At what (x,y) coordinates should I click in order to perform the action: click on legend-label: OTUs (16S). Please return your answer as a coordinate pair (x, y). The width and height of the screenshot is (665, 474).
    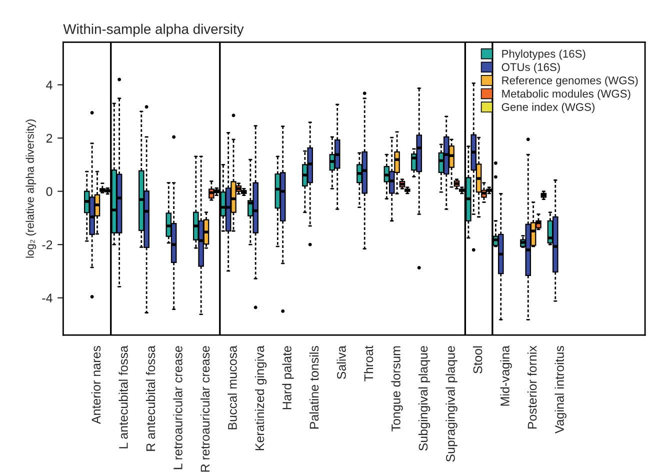
    Looking at the image, I should click on (531, 68).